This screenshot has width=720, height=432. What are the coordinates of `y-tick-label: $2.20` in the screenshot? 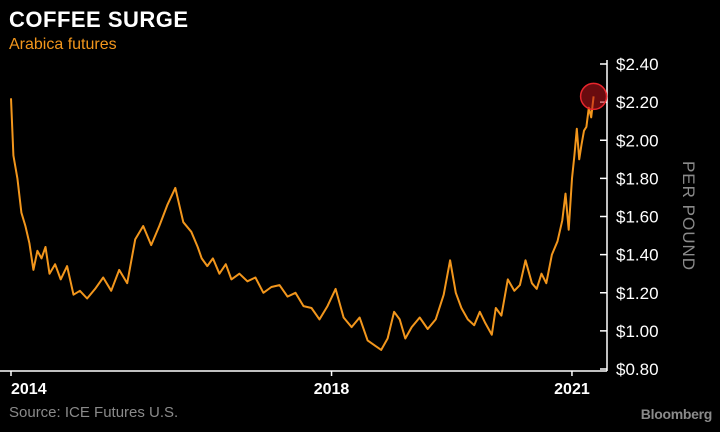 It's located at (637, 102).